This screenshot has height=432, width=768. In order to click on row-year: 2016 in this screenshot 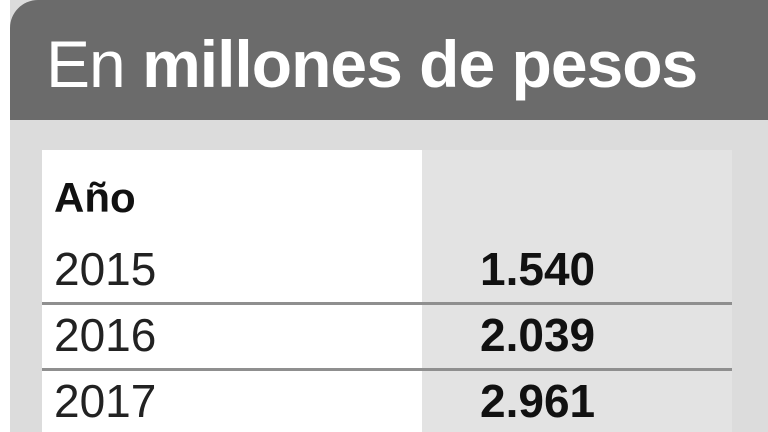, I will do `click(105, 335)`.